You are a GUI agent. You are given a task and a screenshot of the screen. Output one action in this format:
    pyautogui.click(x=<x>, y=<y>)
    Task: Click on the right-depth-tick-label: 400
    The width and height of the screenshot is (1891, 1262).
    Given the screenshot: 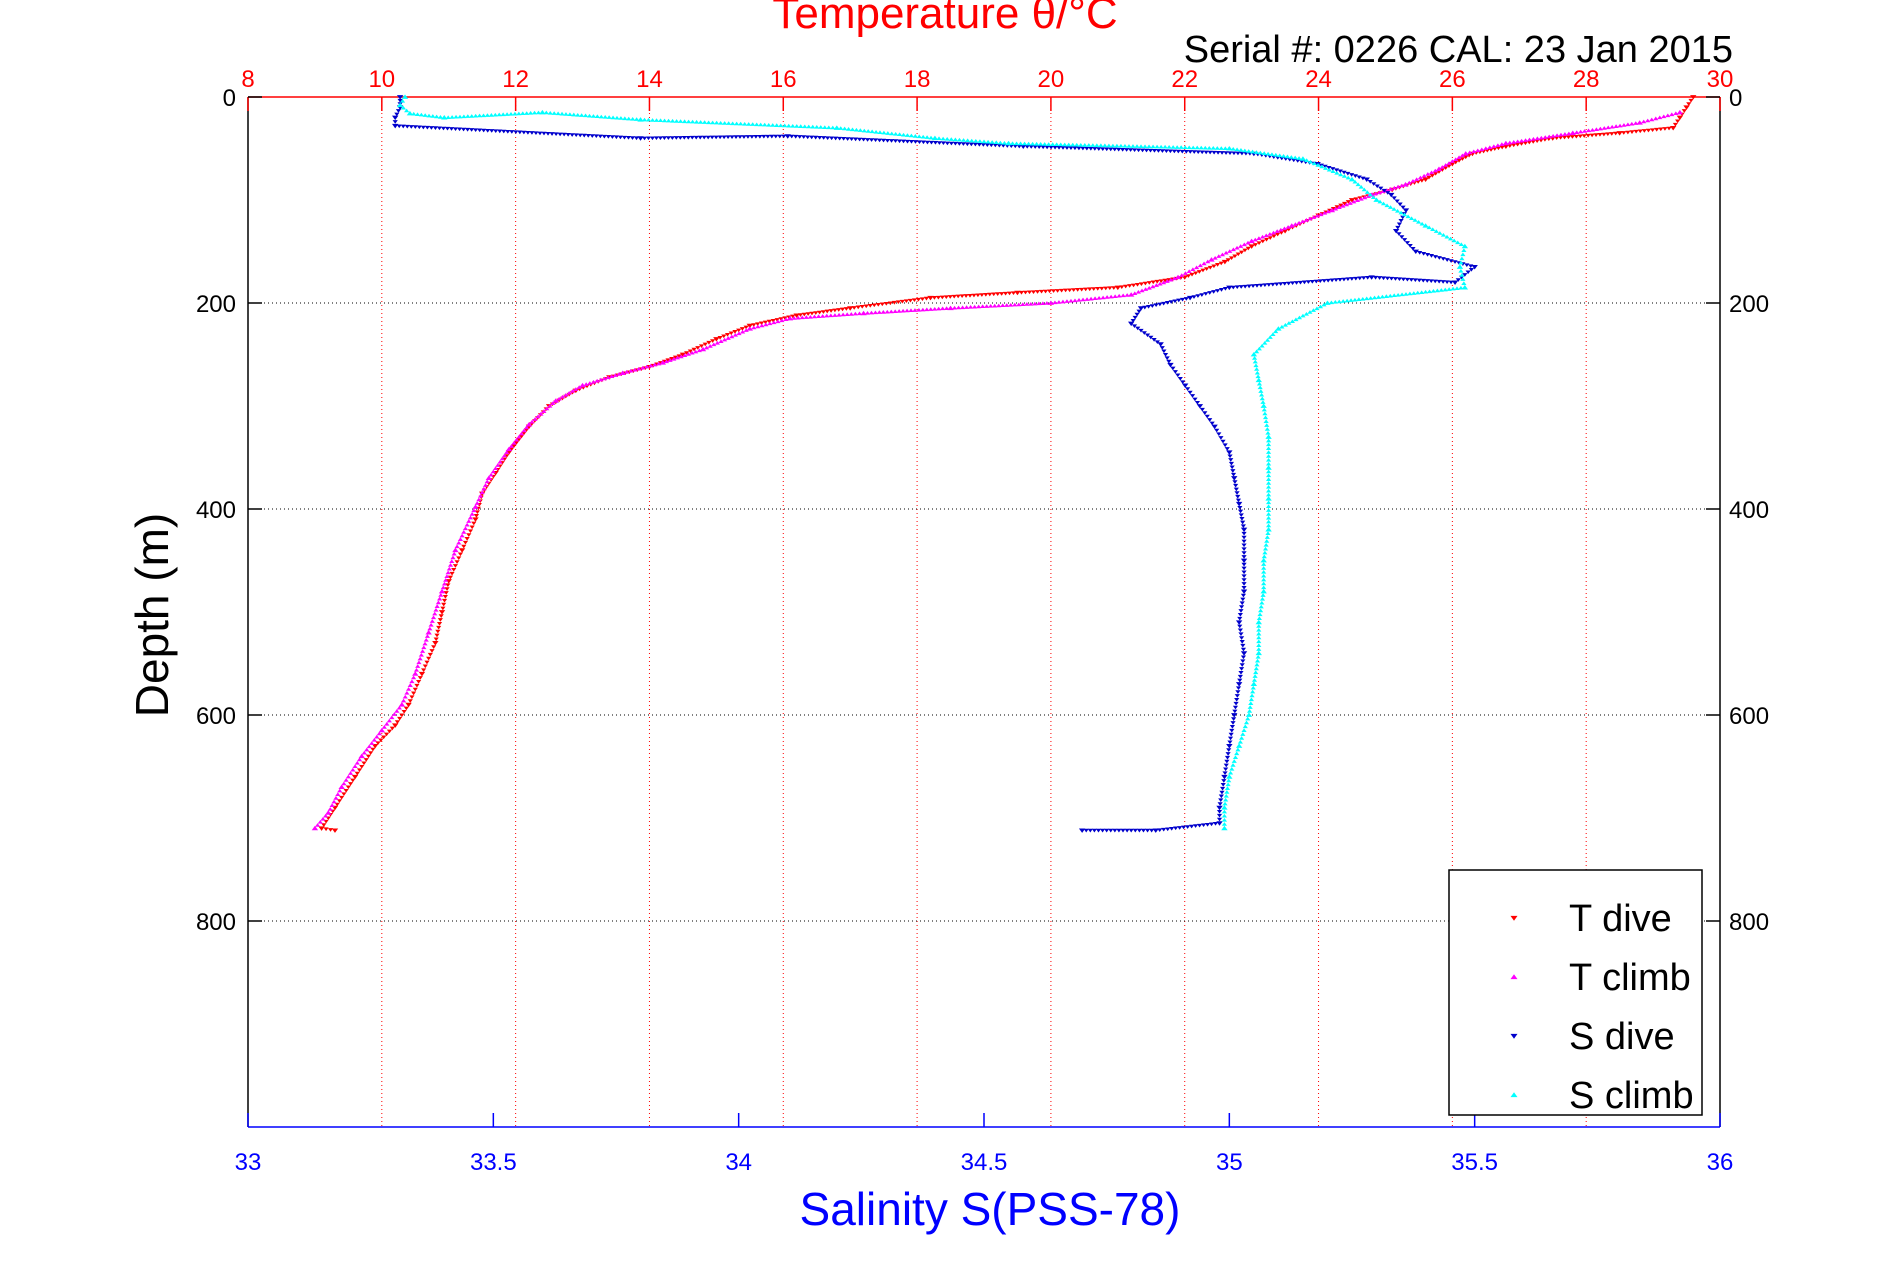 What is the action you would take?
    pyautogui.click(x=1749, y=510)
    